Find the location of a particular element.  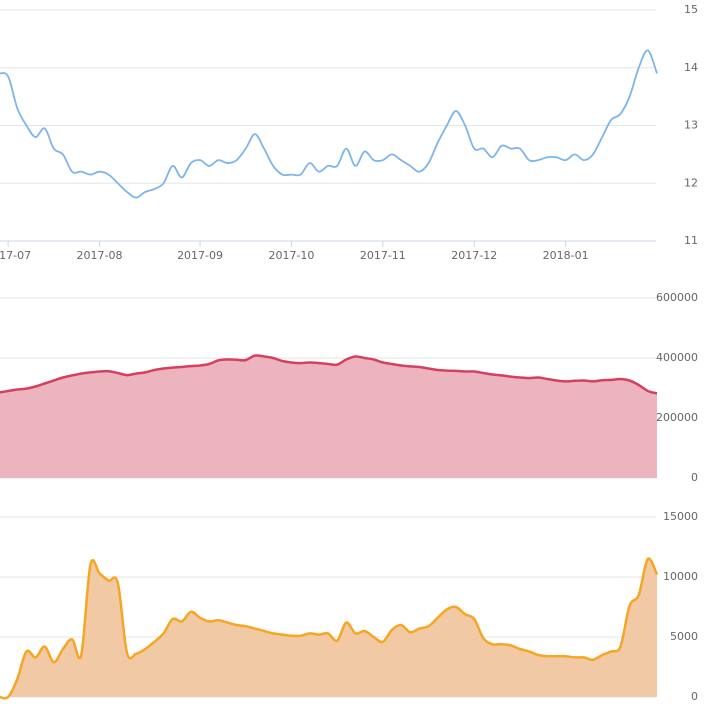

y-tick-label: 15000 is located at coordinates (680, 516).